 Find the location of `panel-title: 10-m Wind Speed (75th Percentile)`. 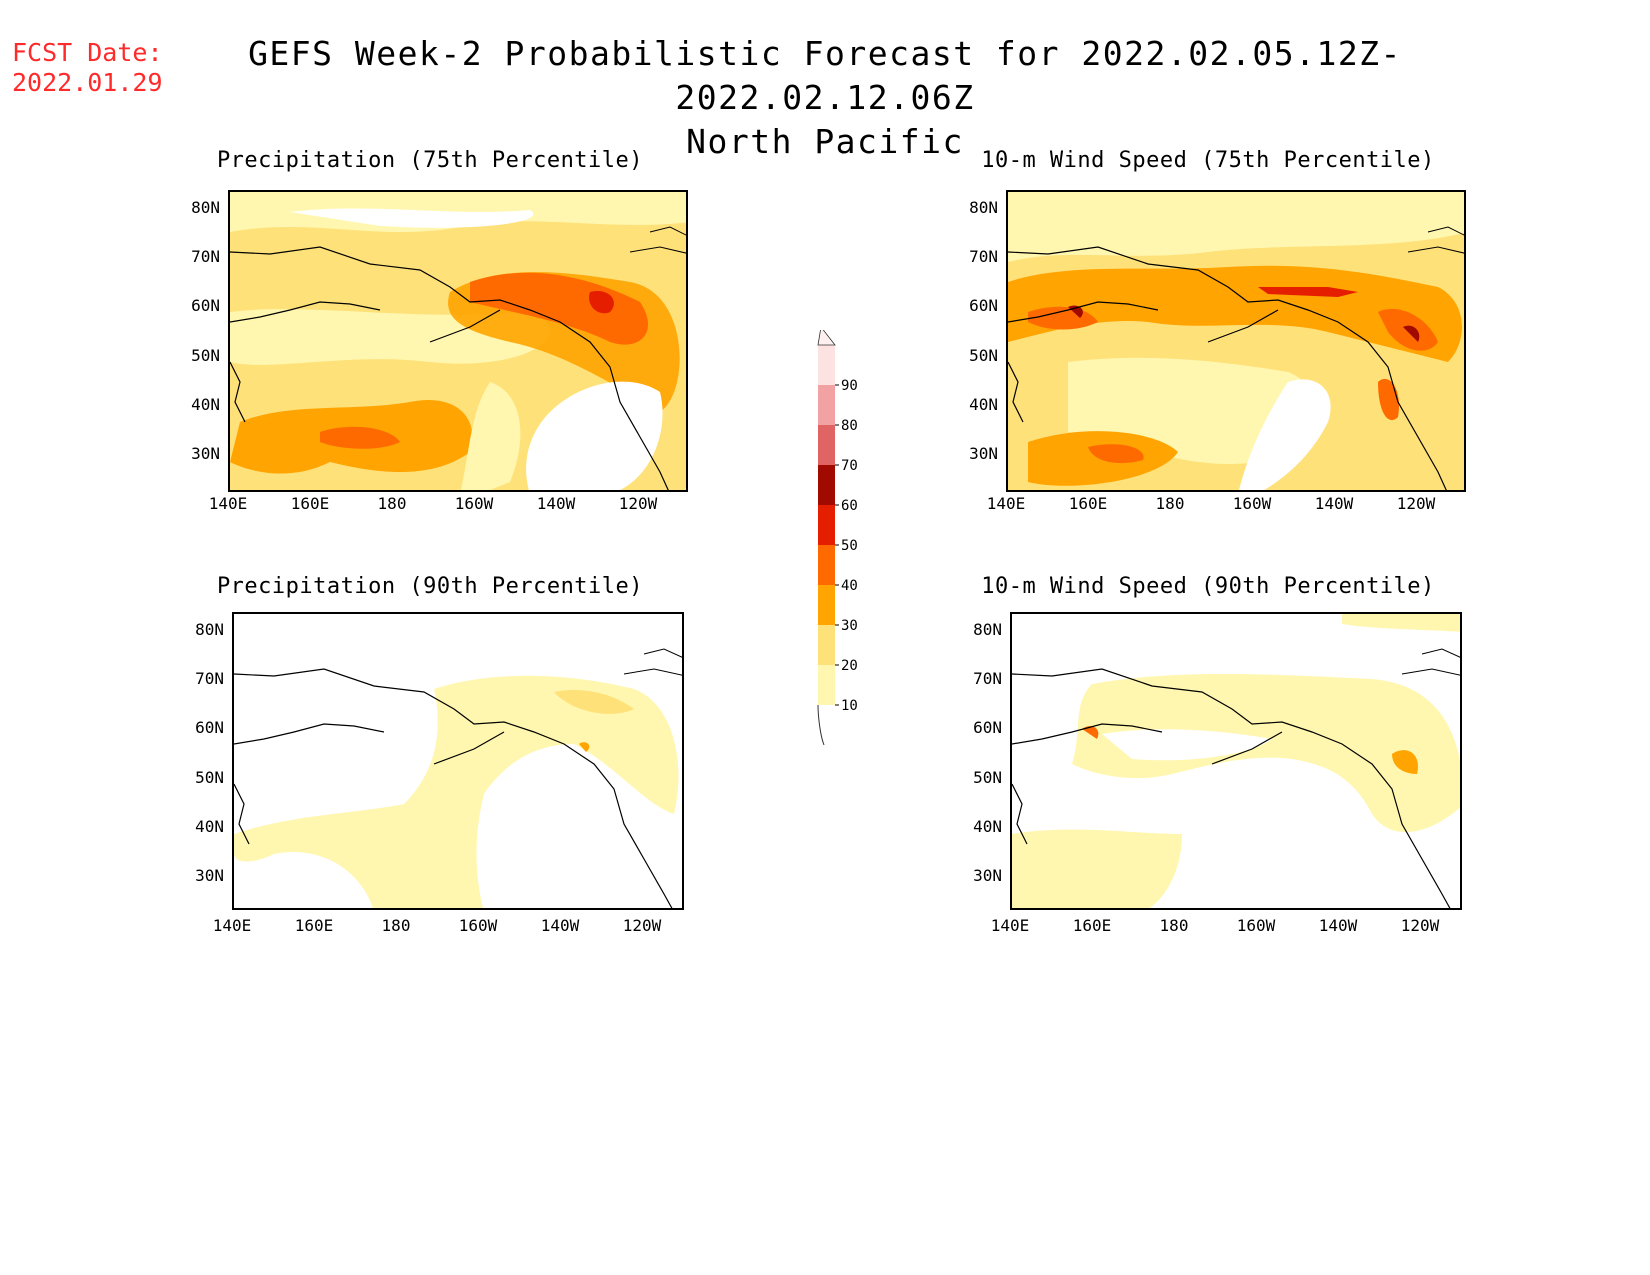

panel-title: 10-m Wind Speed (75th Percentile) is located at coordinates (1208, 160).